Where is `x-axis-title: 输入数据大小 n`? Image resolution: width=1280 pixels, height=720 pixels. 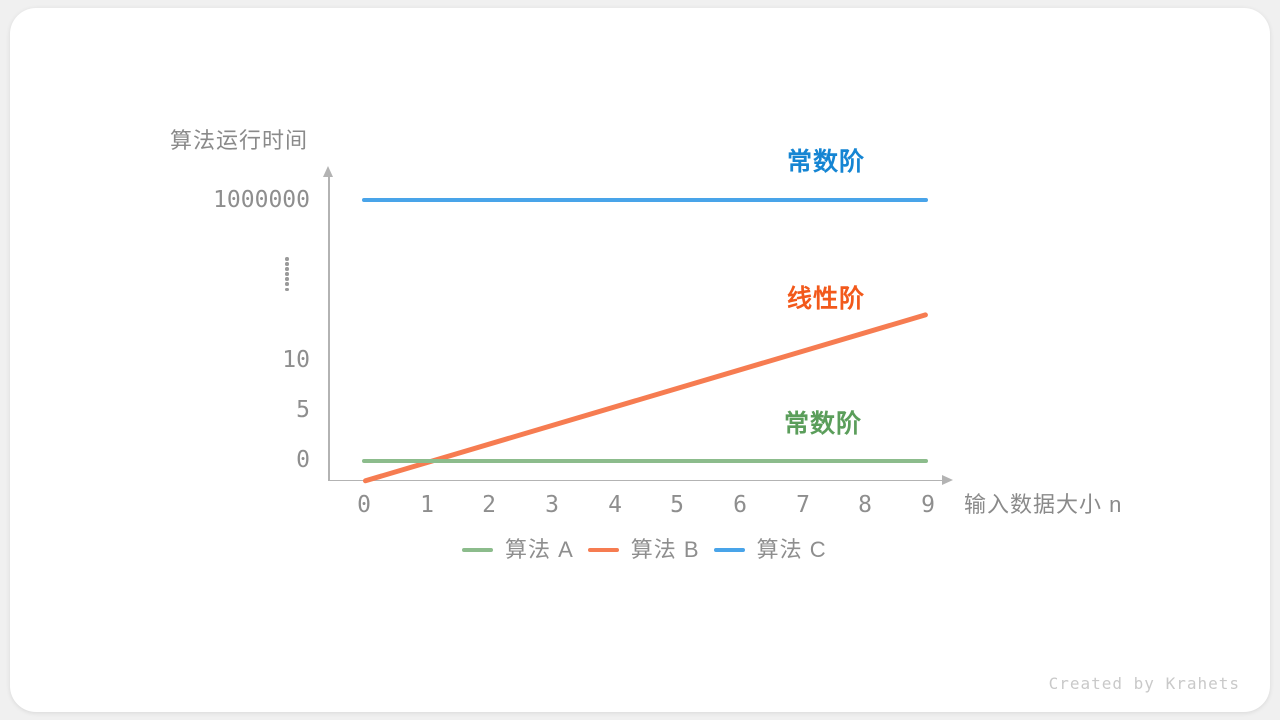 x-axis-title: 输入数据大小 n is located at coordinates (1043, 504).